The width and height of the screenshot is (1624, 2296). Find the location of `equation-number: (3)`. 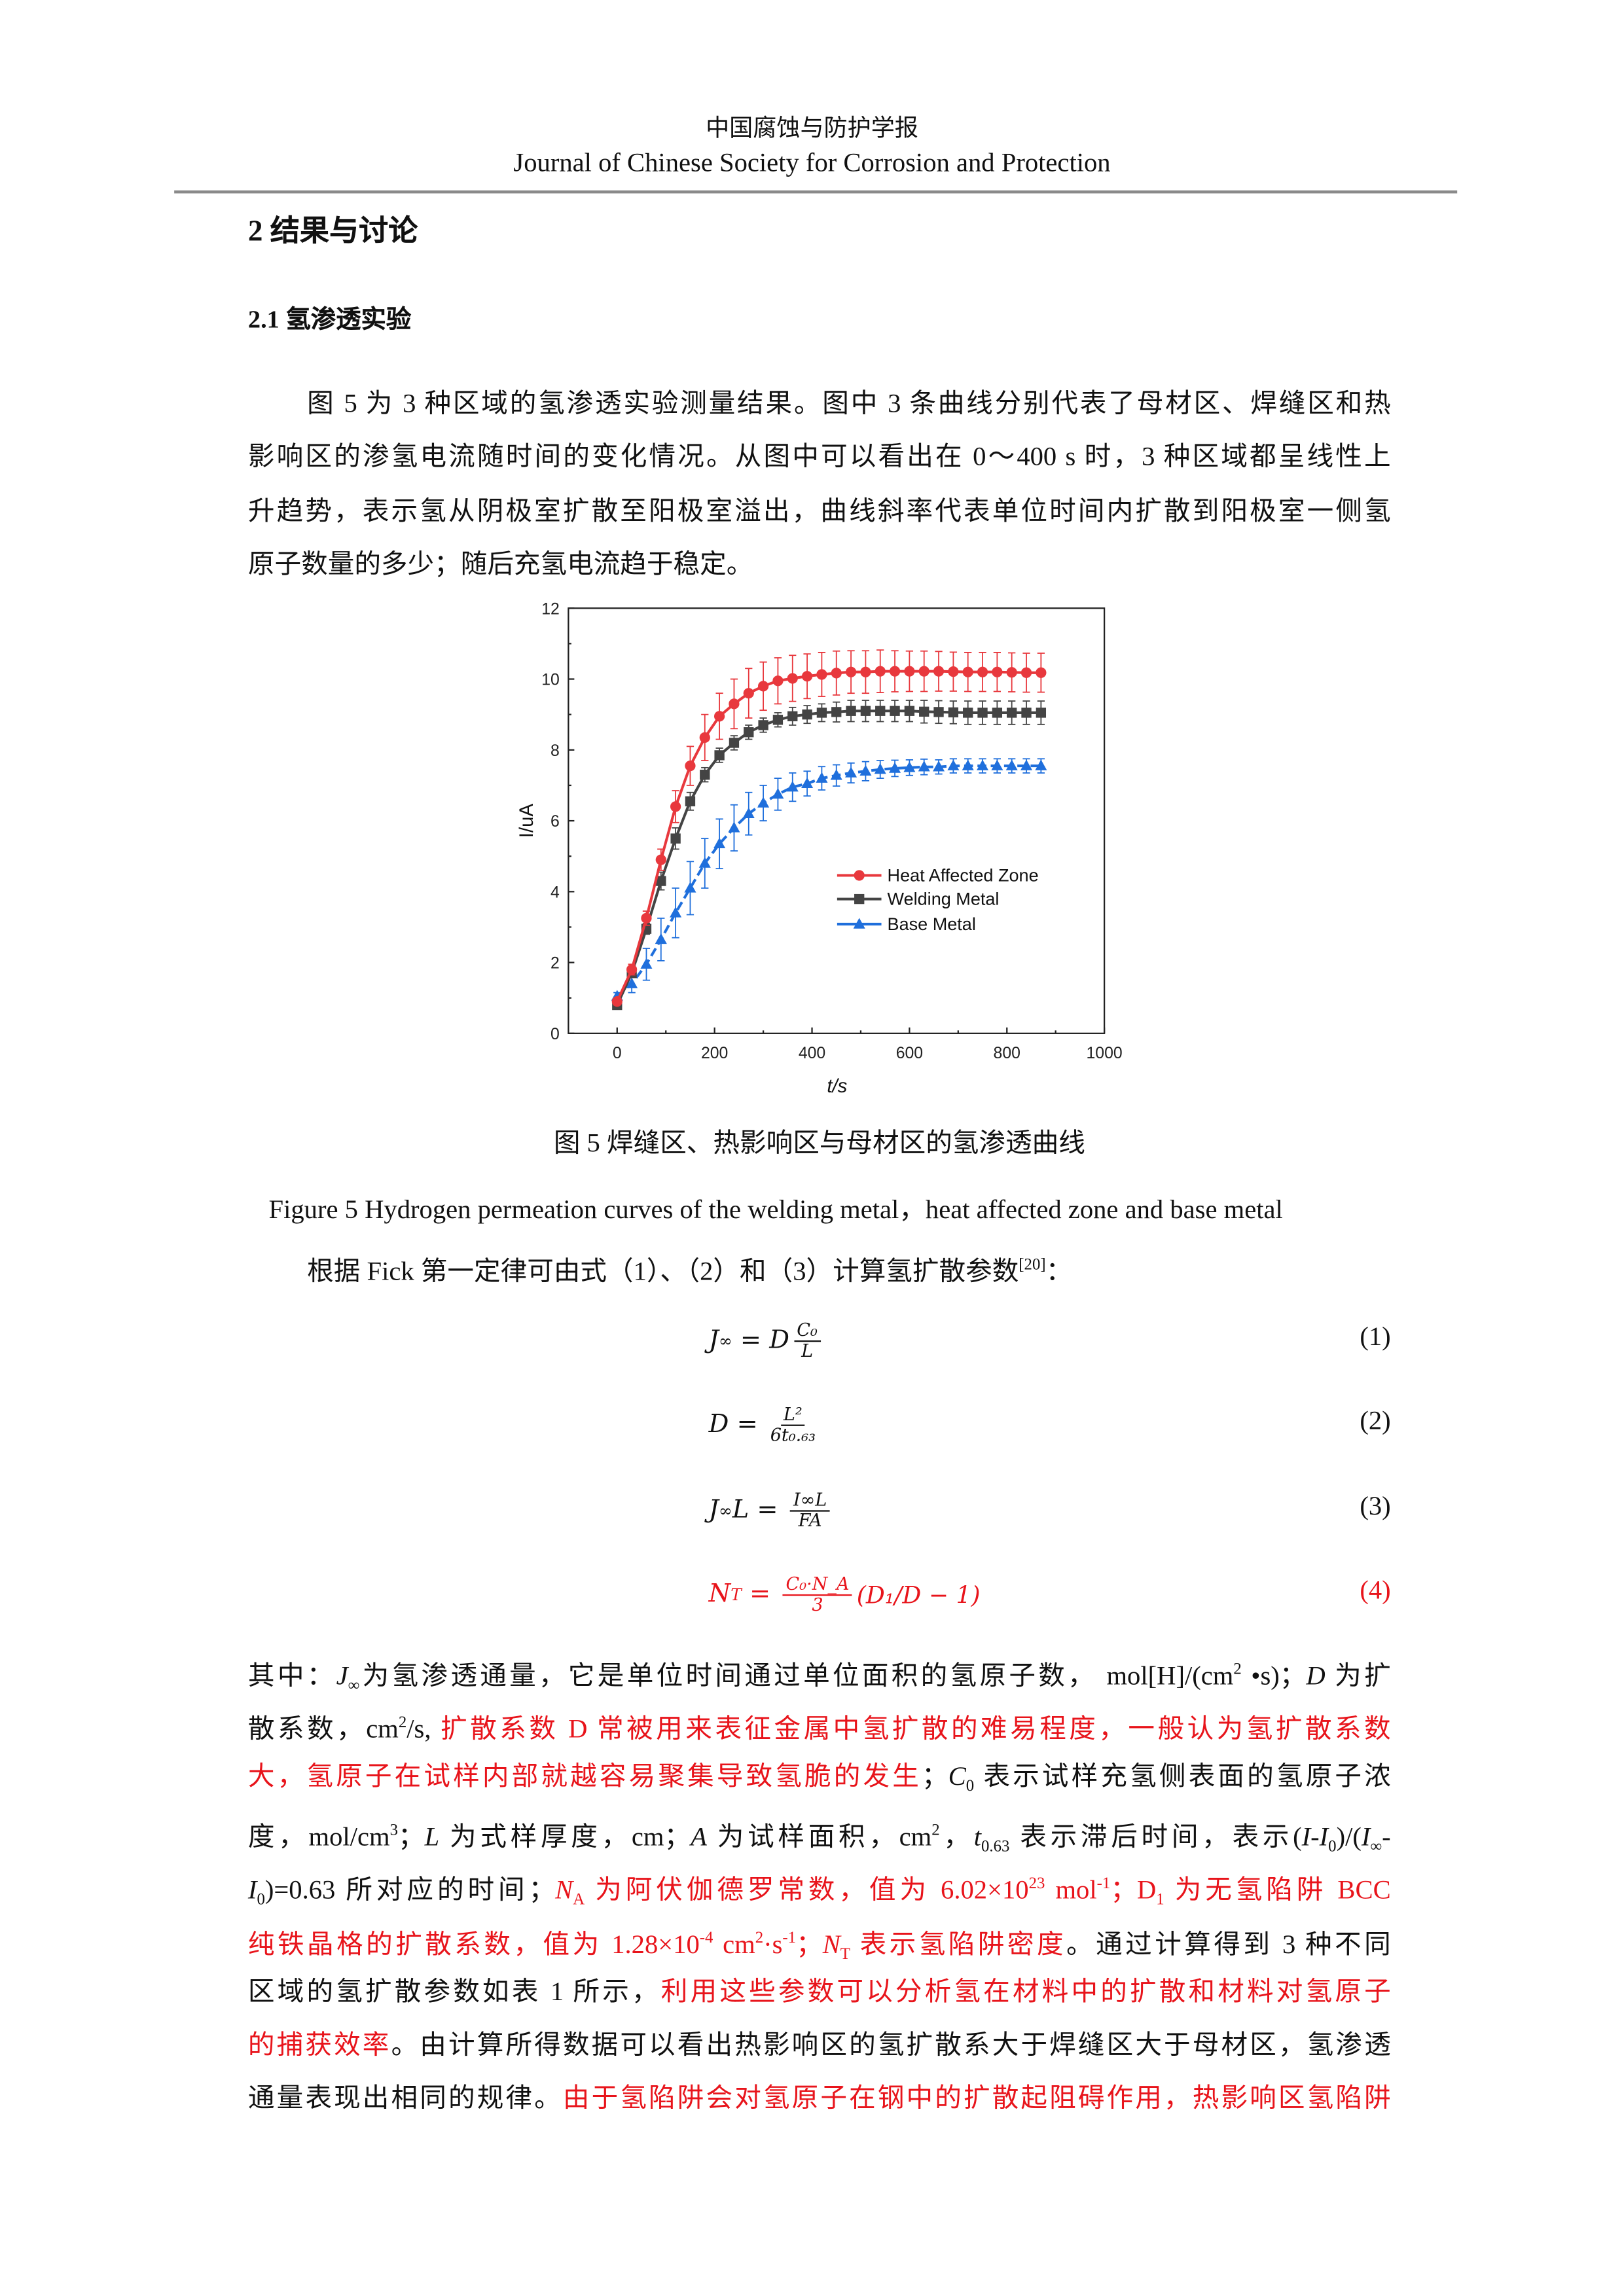

equation-number: (3) is located at coordinates (1375, 1506).